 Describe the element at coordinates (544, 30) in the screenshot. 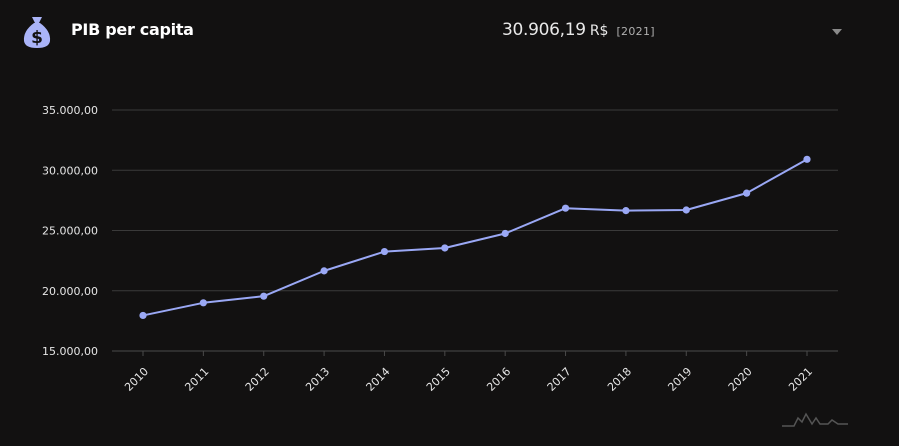

I see `value-text: 30.906,19` at that location.